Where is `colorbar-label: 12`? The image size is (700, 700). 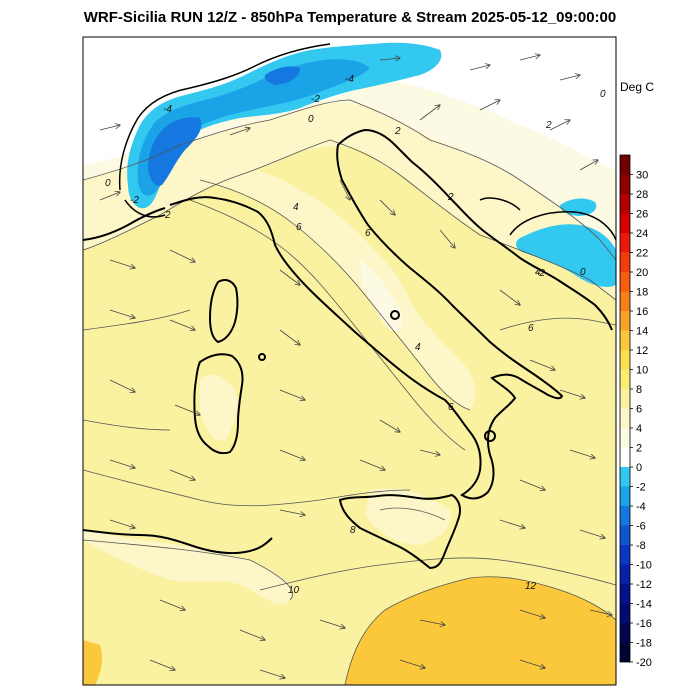
colorbar-label: 12 is located at coordinates (642, 351).